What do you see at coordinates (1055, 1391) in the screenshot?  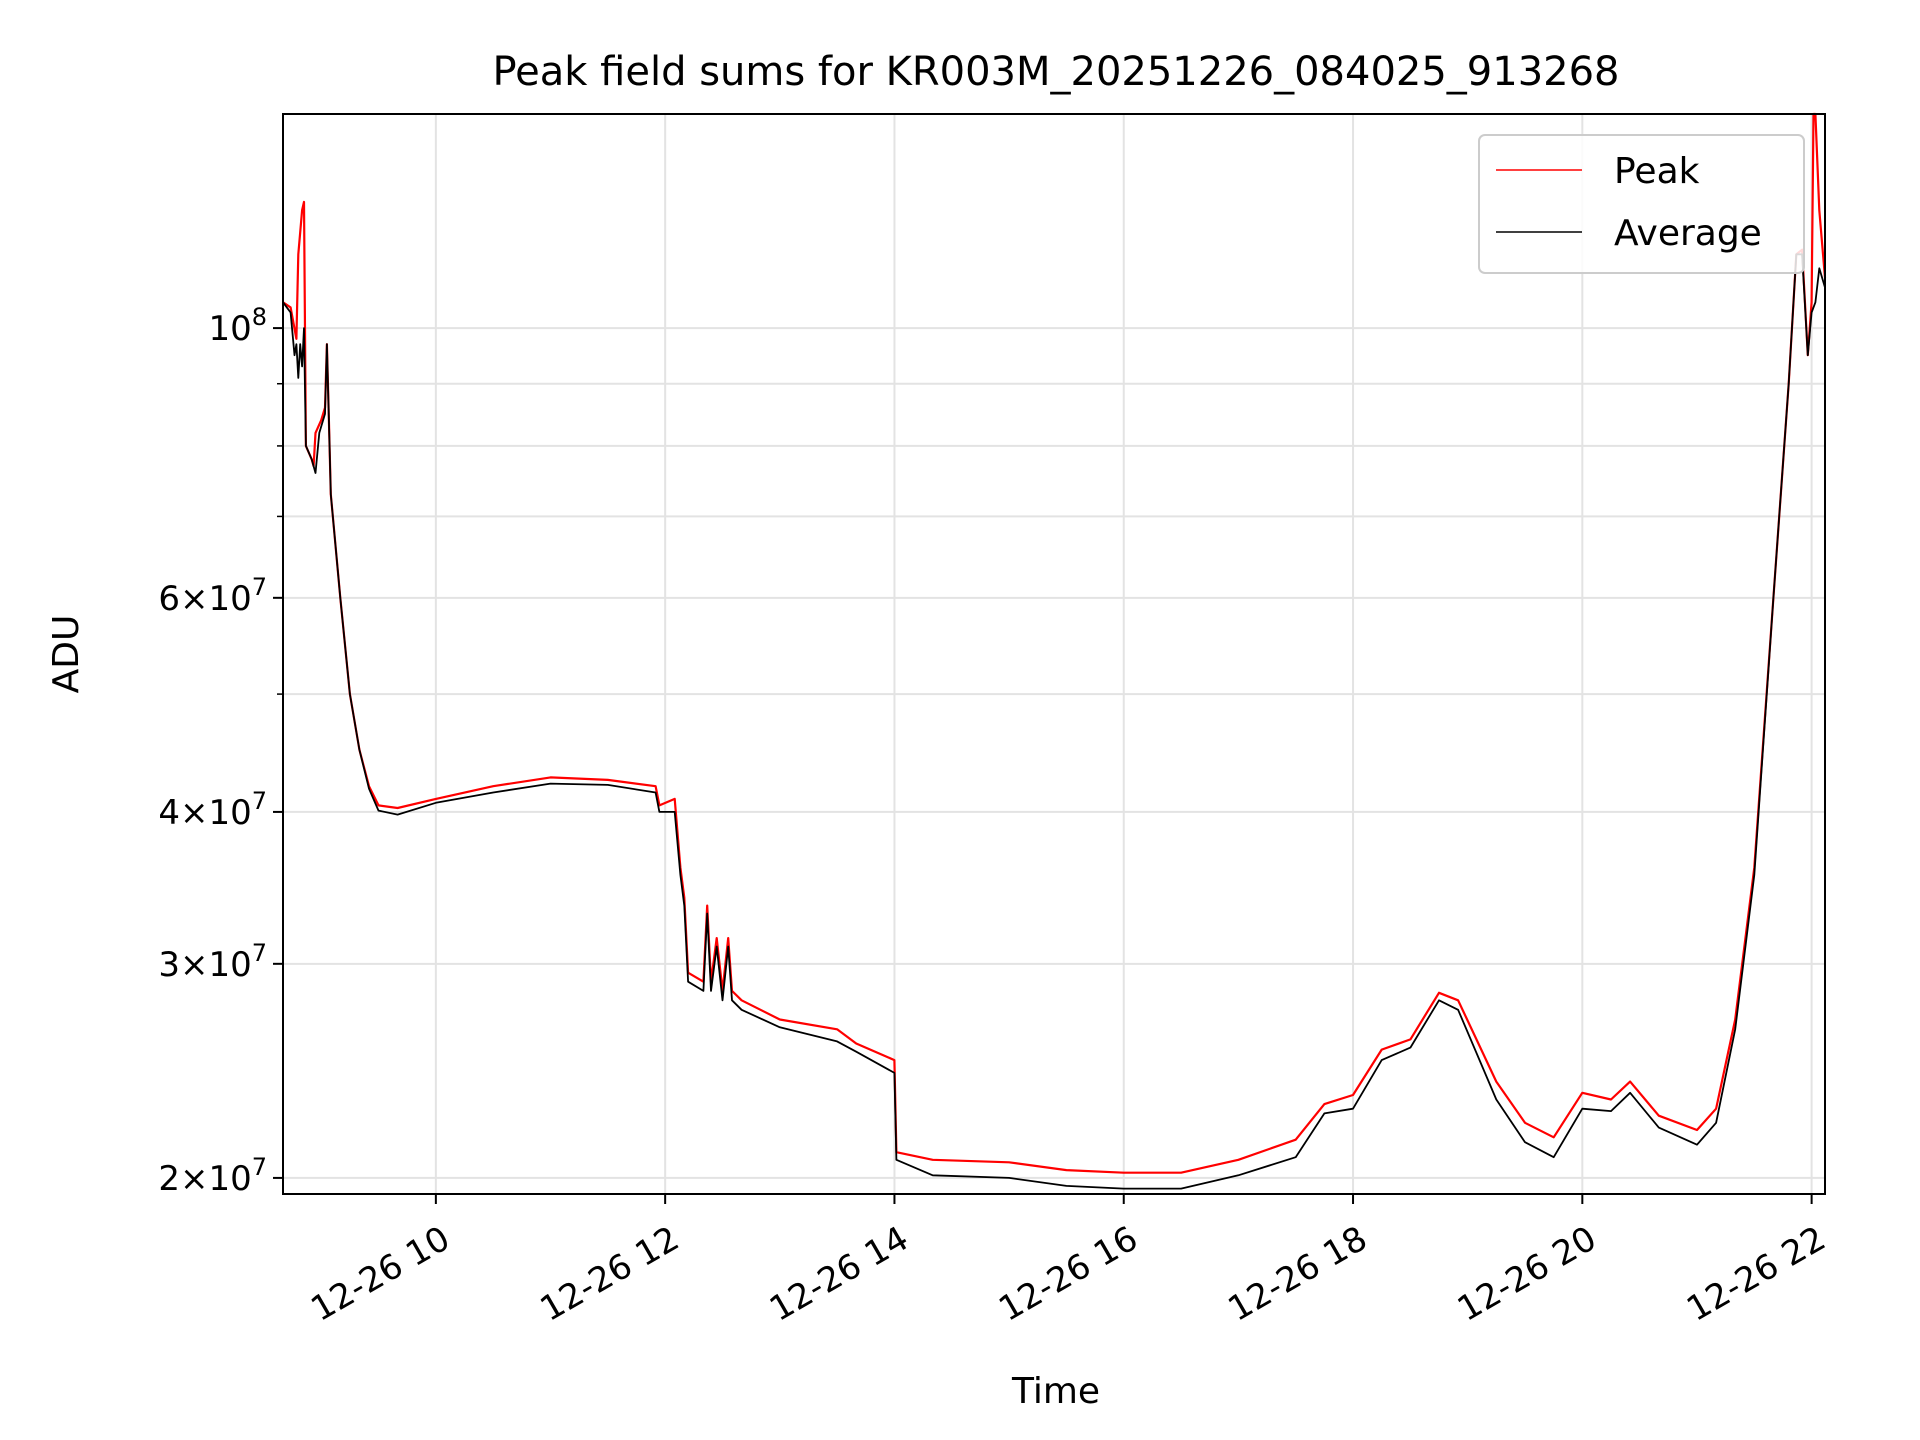 I see `x-axis-label: Time` at bounding box center [1055, 1391].